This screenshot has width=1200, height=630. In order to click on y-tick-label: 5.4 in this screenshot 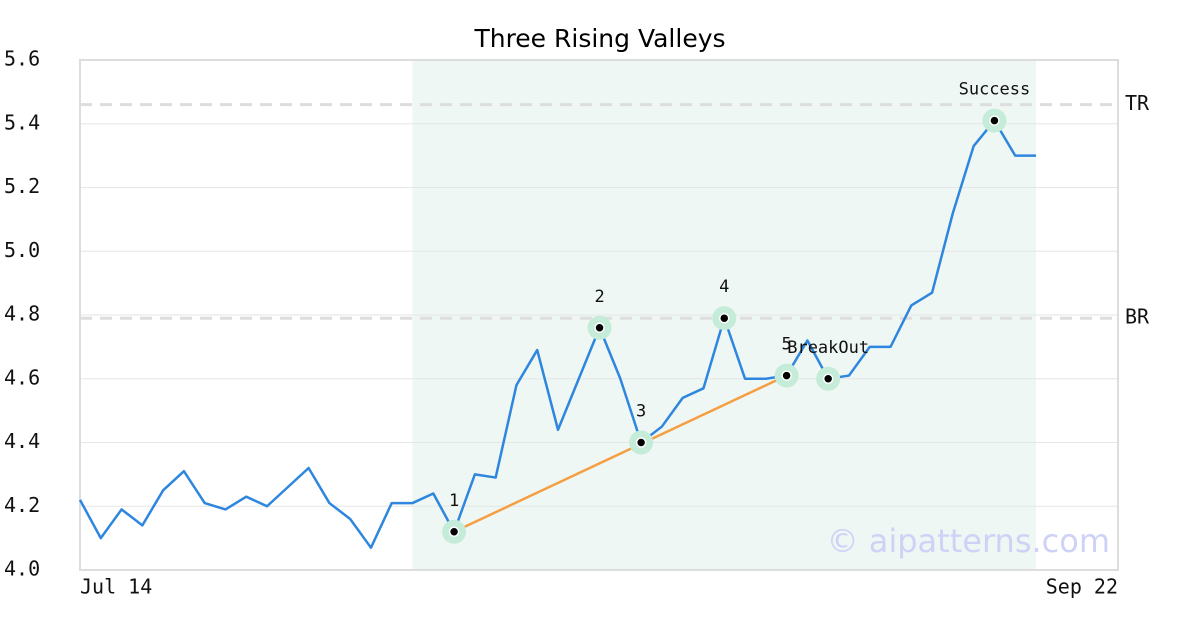, I will do `click(22, 122)`.